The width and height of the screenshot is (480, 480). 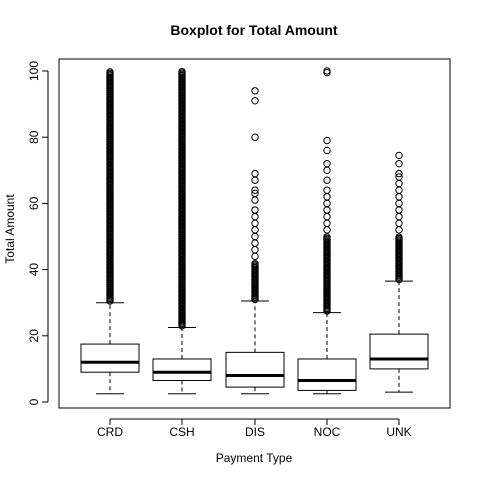 What do you see at coordinates (34, 401) in the screenshot?
I see `y-tick-label: 0` at bounding box center [34, 401].